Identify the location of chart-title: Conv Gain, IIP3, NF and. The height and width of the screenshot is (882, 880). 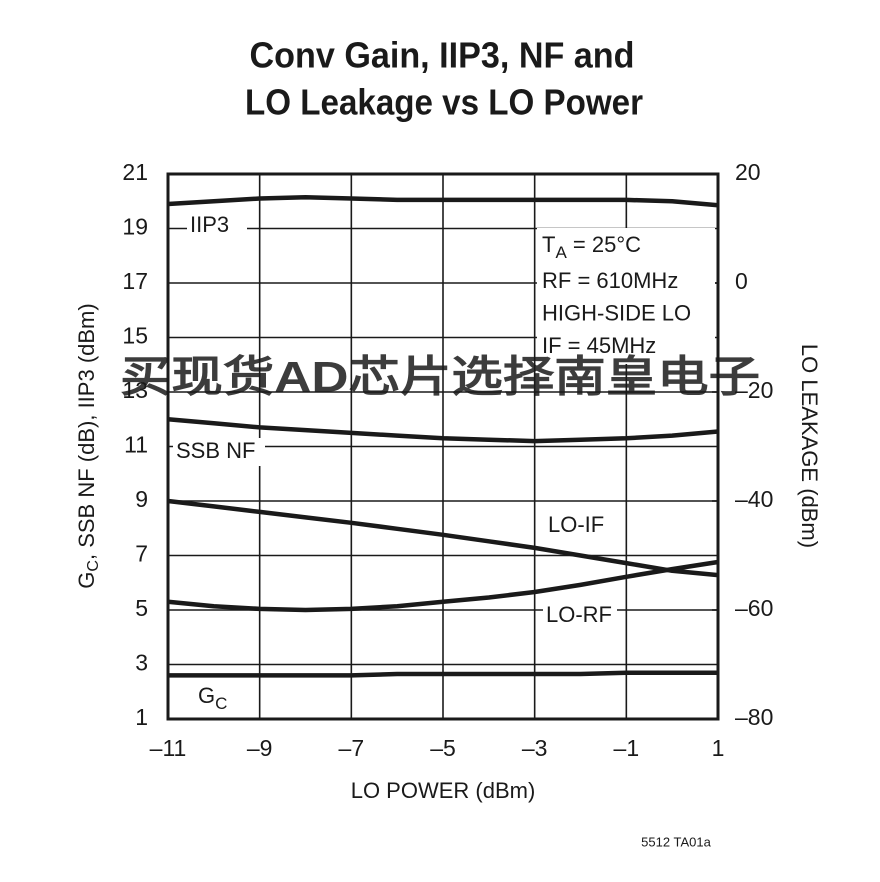
(442, 55).